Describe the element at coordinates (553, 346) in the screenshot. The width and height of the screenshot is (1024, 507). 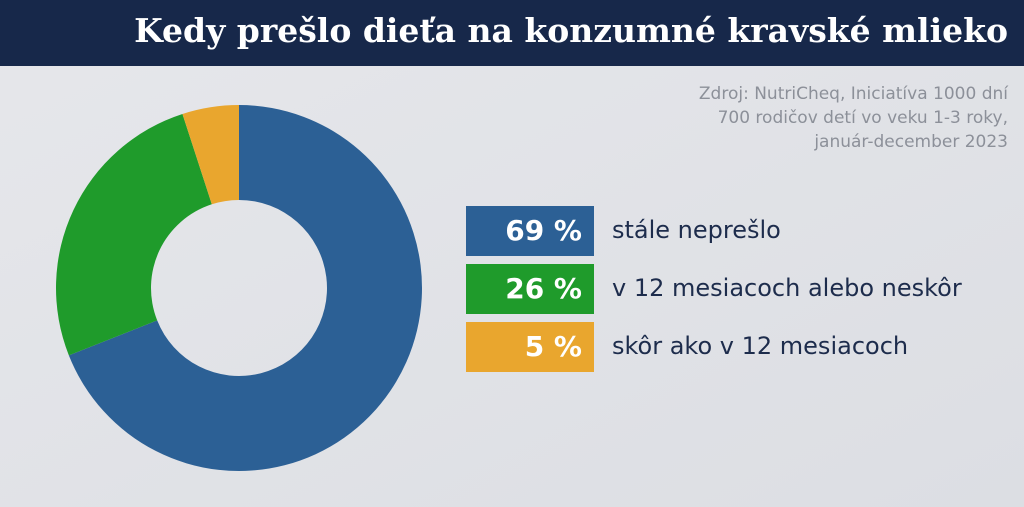
I see `value-label: 5 %` at that location.